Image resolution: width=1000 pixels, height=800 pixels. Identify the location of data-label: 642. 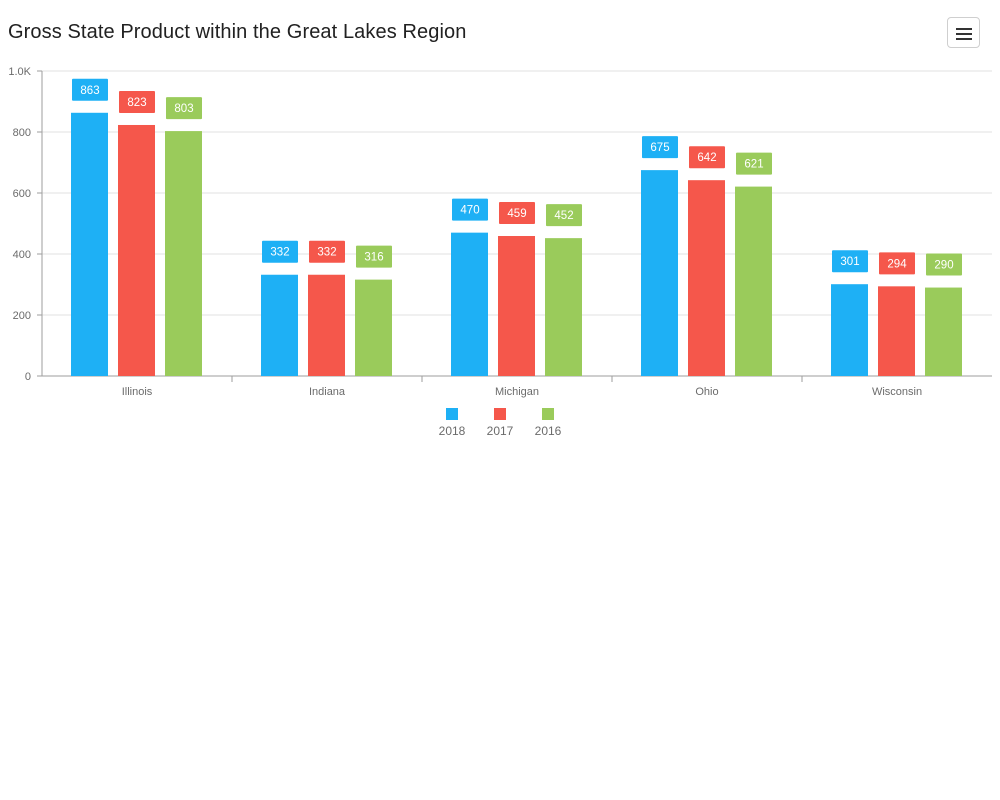
(706, 158).